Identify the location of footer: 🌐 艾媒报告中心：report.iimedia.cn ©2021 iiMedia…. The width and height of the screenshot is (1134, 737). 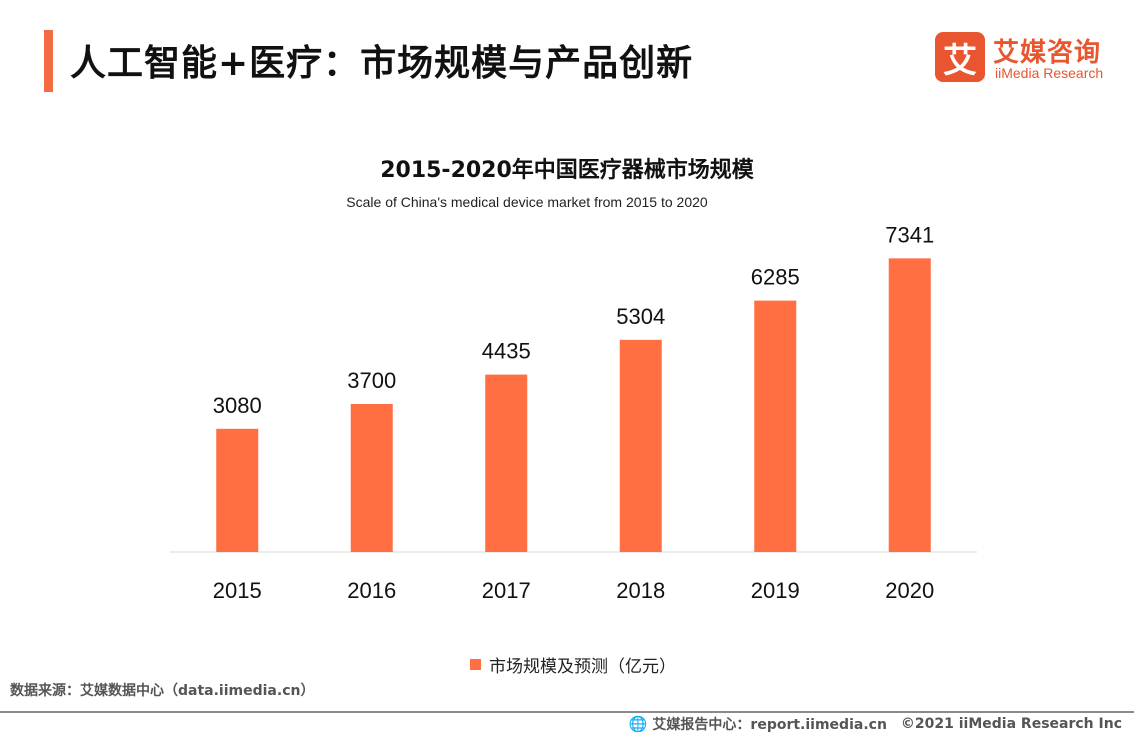
(875, 724).